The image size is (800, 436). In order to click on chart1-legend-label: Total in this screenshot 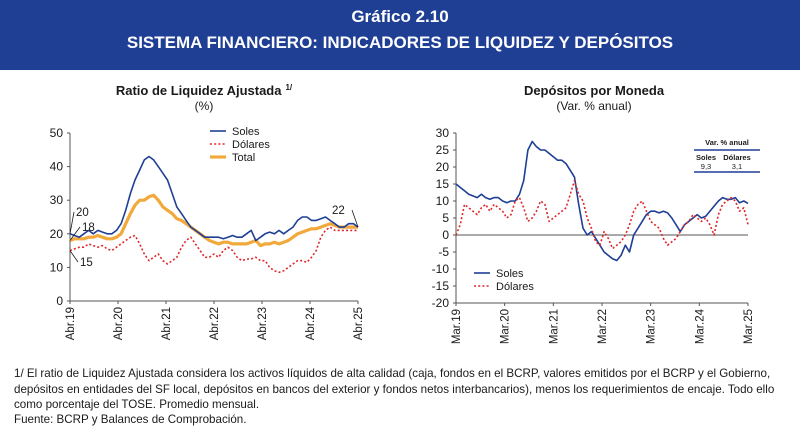, I will do `click(243, 158)`.